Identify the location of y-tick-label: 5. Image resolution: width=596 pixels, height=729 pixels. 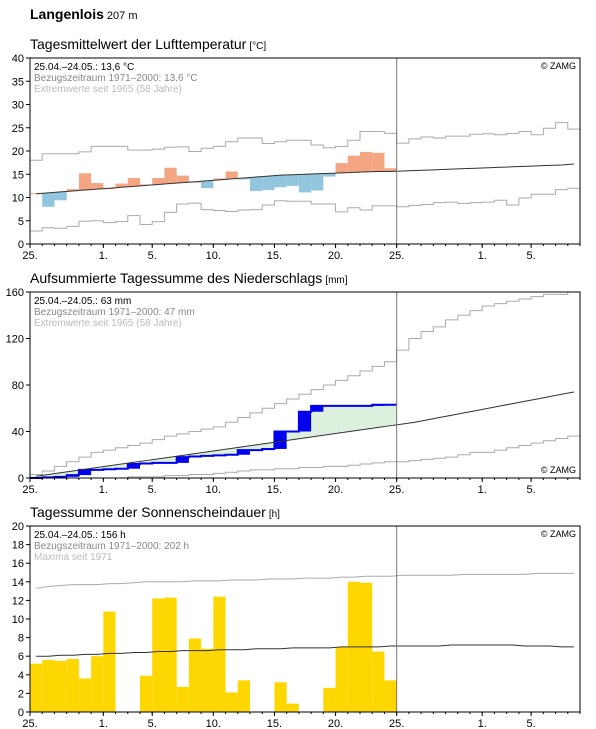
(21, 222).